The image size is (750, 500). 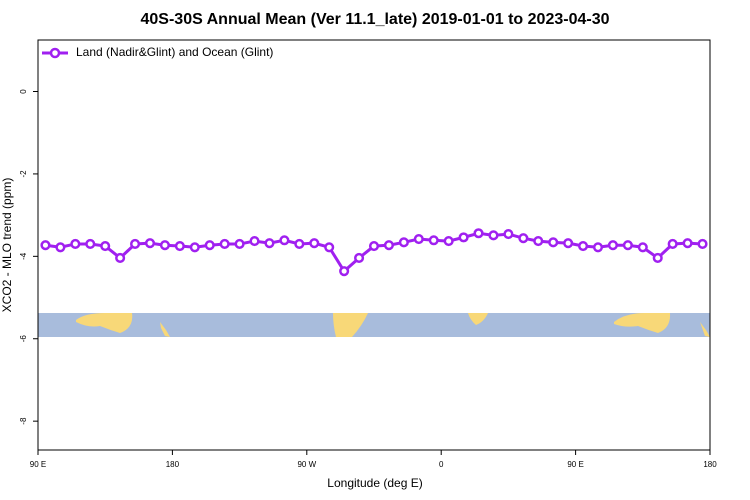 What do you see at coordinates (23, 256) in the screenshot?
I see `y-tick-label: -4` at bounding box center [23, 256].